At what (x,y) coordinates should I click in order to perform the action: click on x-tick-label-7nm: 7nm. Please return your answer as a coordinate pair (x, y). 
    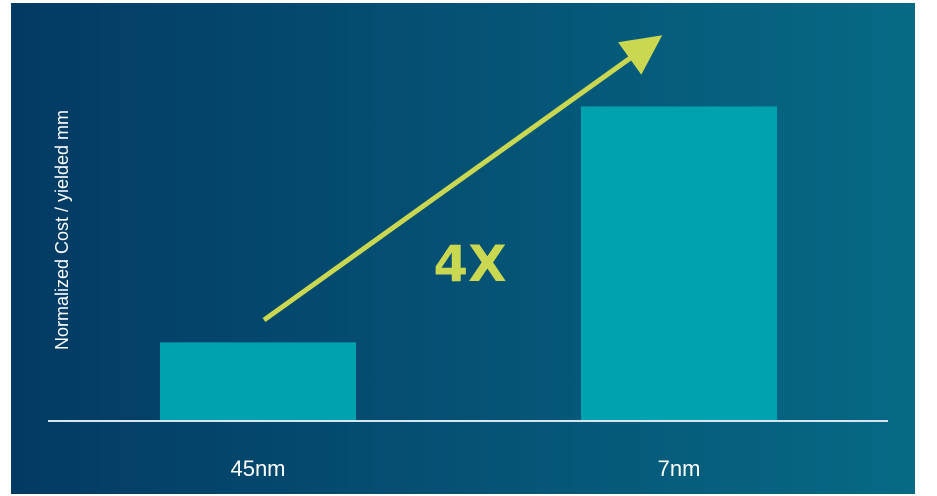
    Looking at the image, I should click on (679, 468).